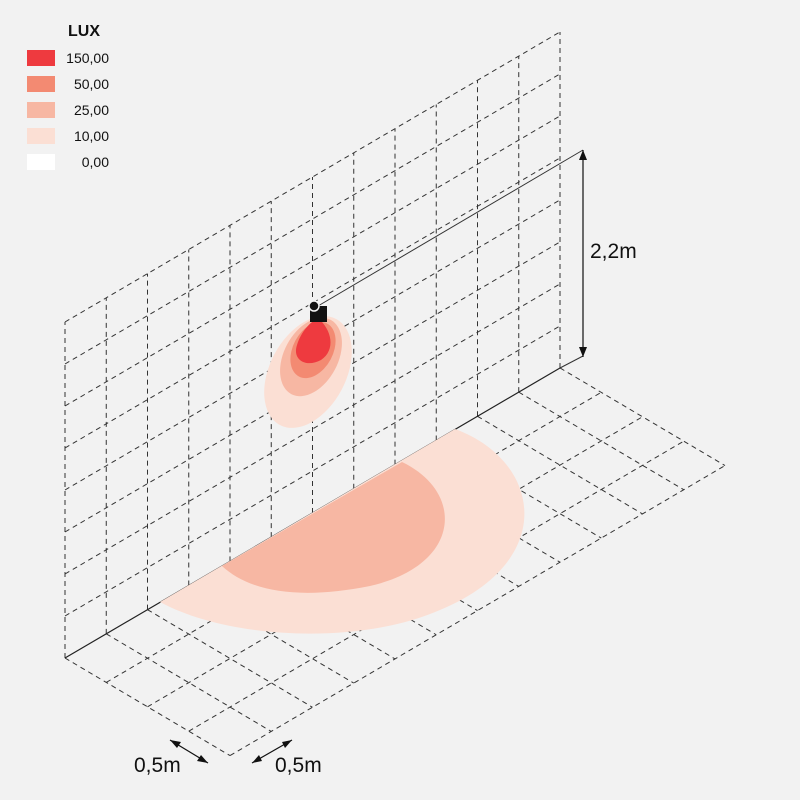  Describe the element at coordinates (298, 765) in the screenshot. I see `grid-y-label: 0,5m` at that location.